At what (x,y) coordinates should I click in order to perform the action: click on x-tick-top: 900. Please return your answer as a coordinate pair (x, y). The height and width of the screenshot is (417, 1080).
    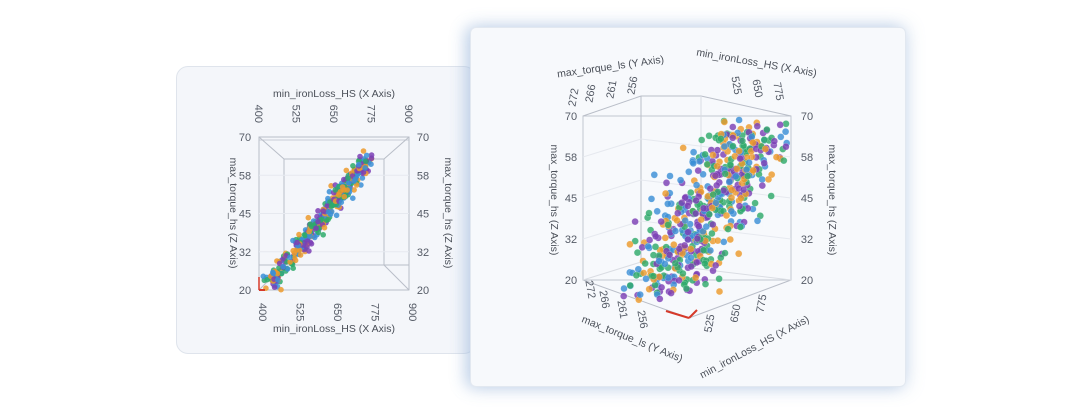
    Looking at the image, I should click on (408, 114).